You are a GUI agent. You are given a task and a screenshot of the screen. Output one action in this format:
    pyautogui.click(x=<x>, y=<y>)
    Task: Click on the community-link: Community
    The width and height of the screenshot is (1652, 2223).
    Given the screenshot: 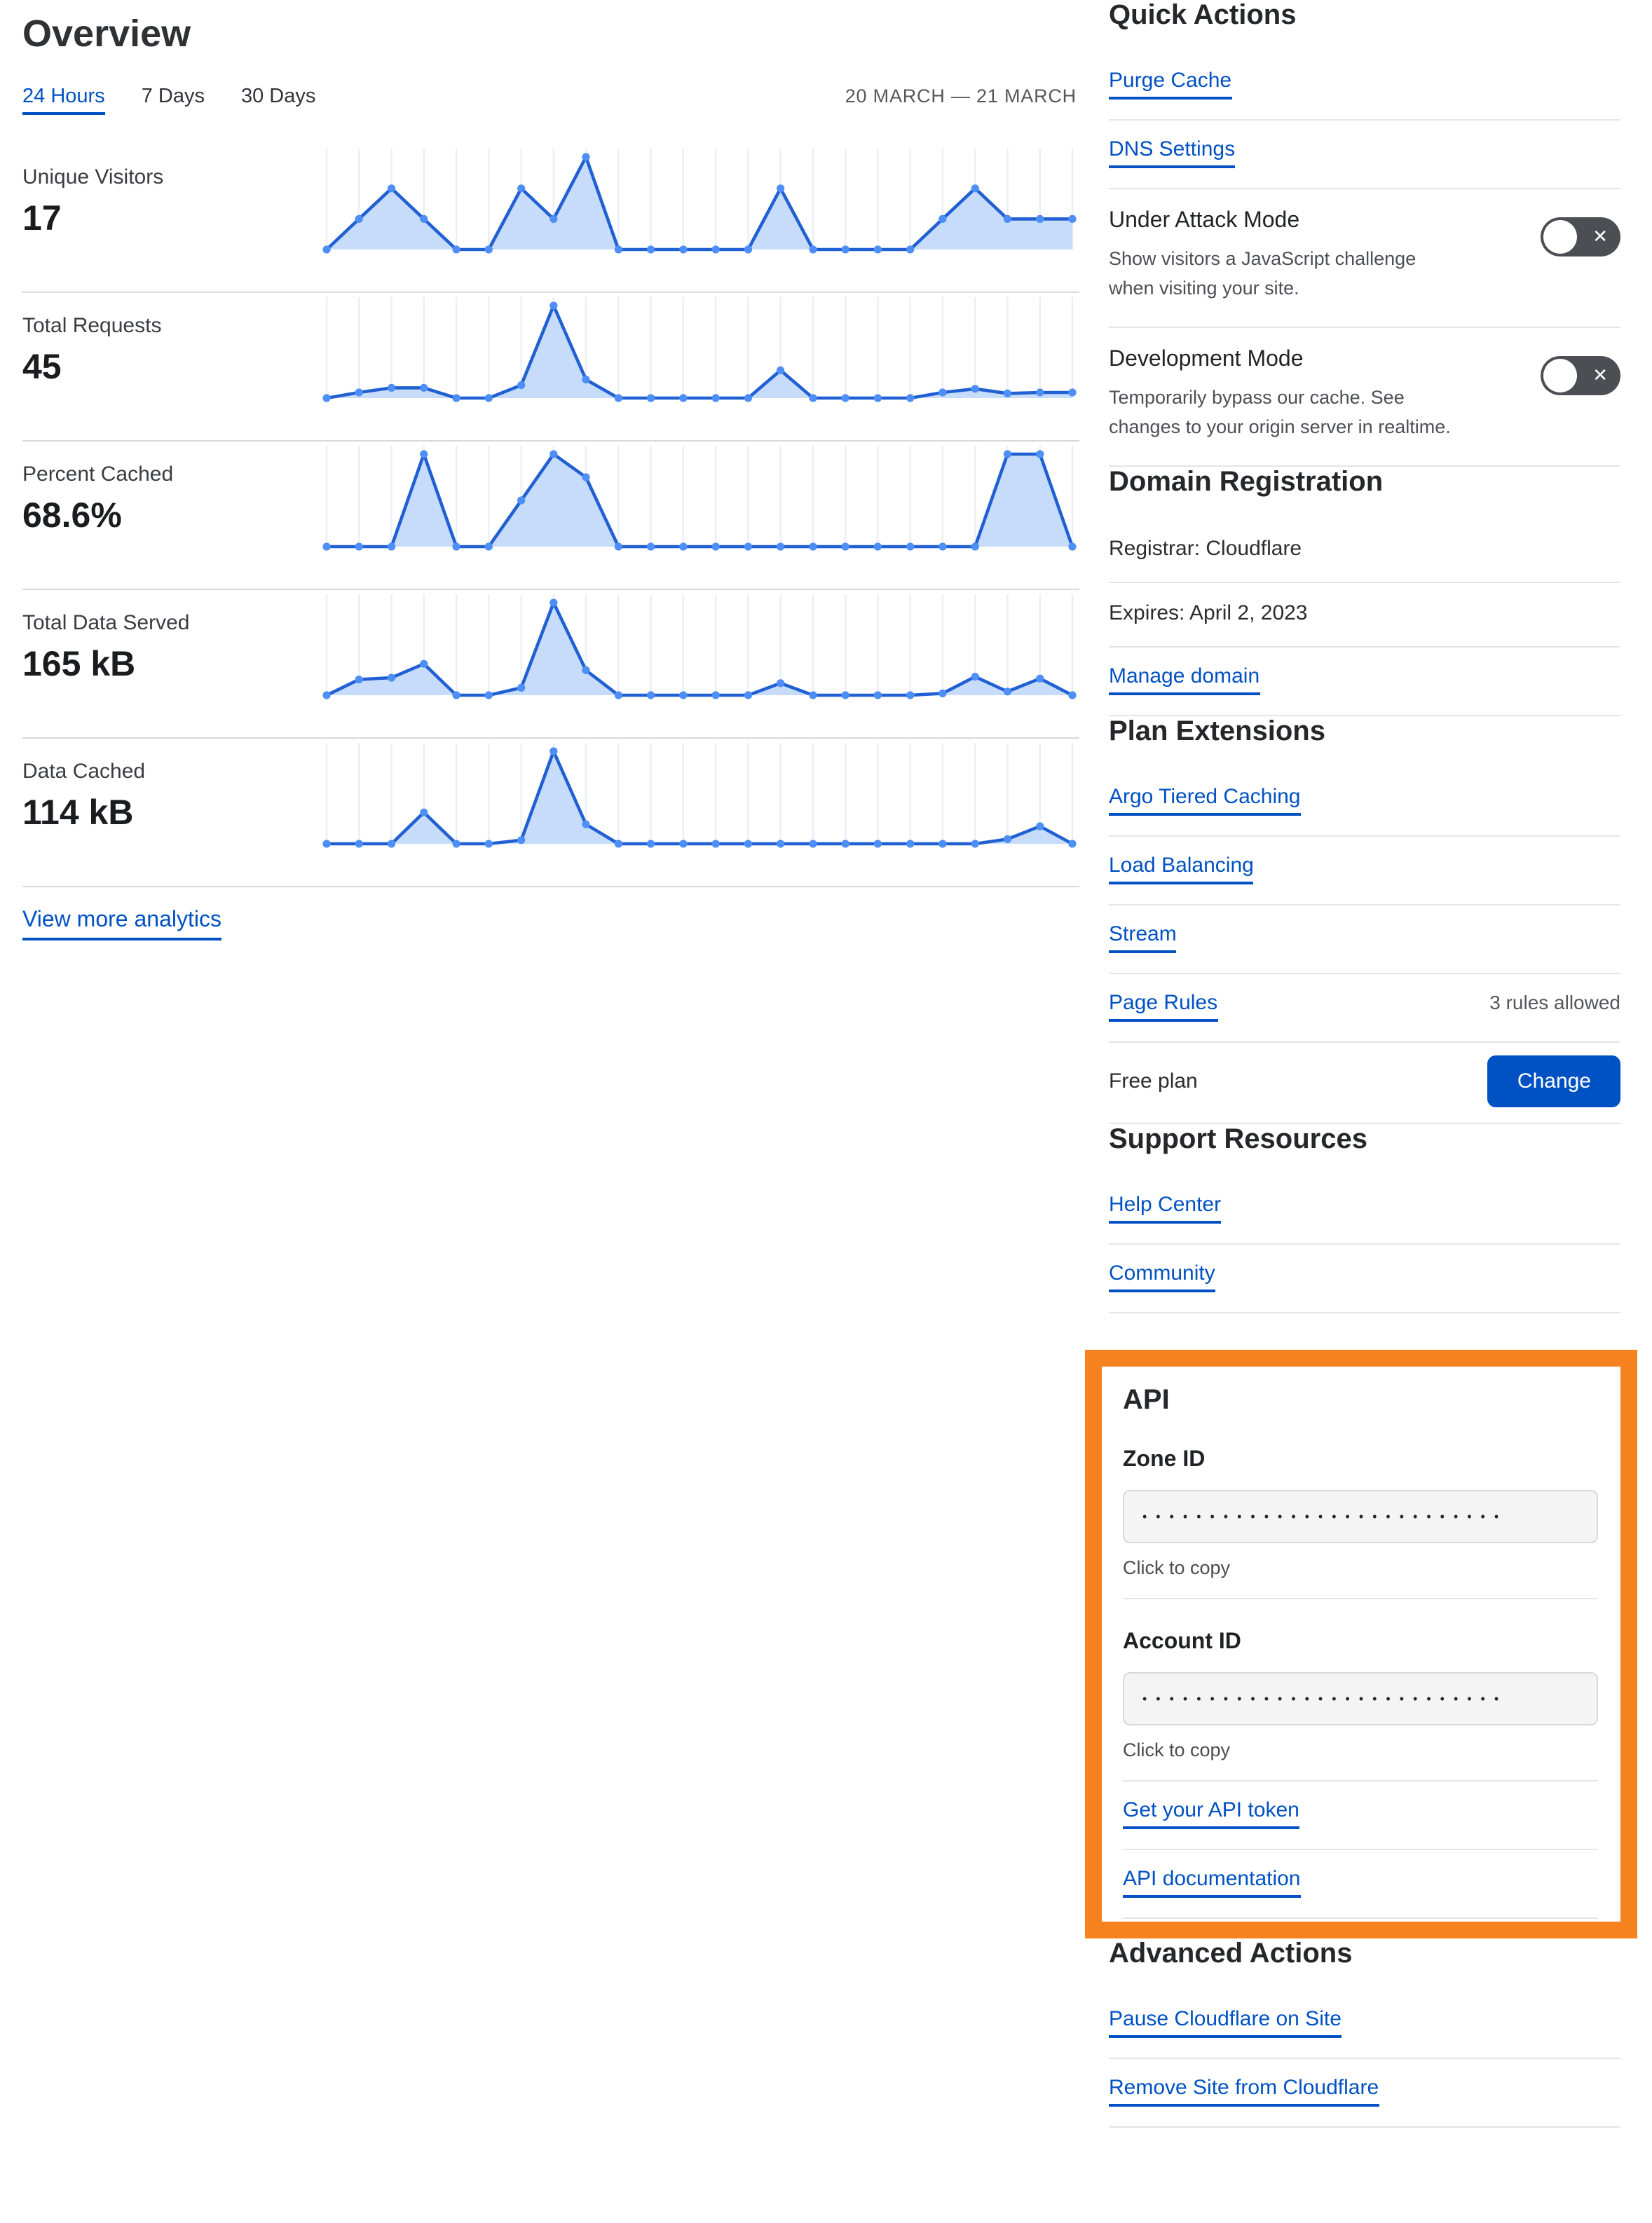 What is the action you would take?
    pyautogui.click(x=1162, y=1276)
    